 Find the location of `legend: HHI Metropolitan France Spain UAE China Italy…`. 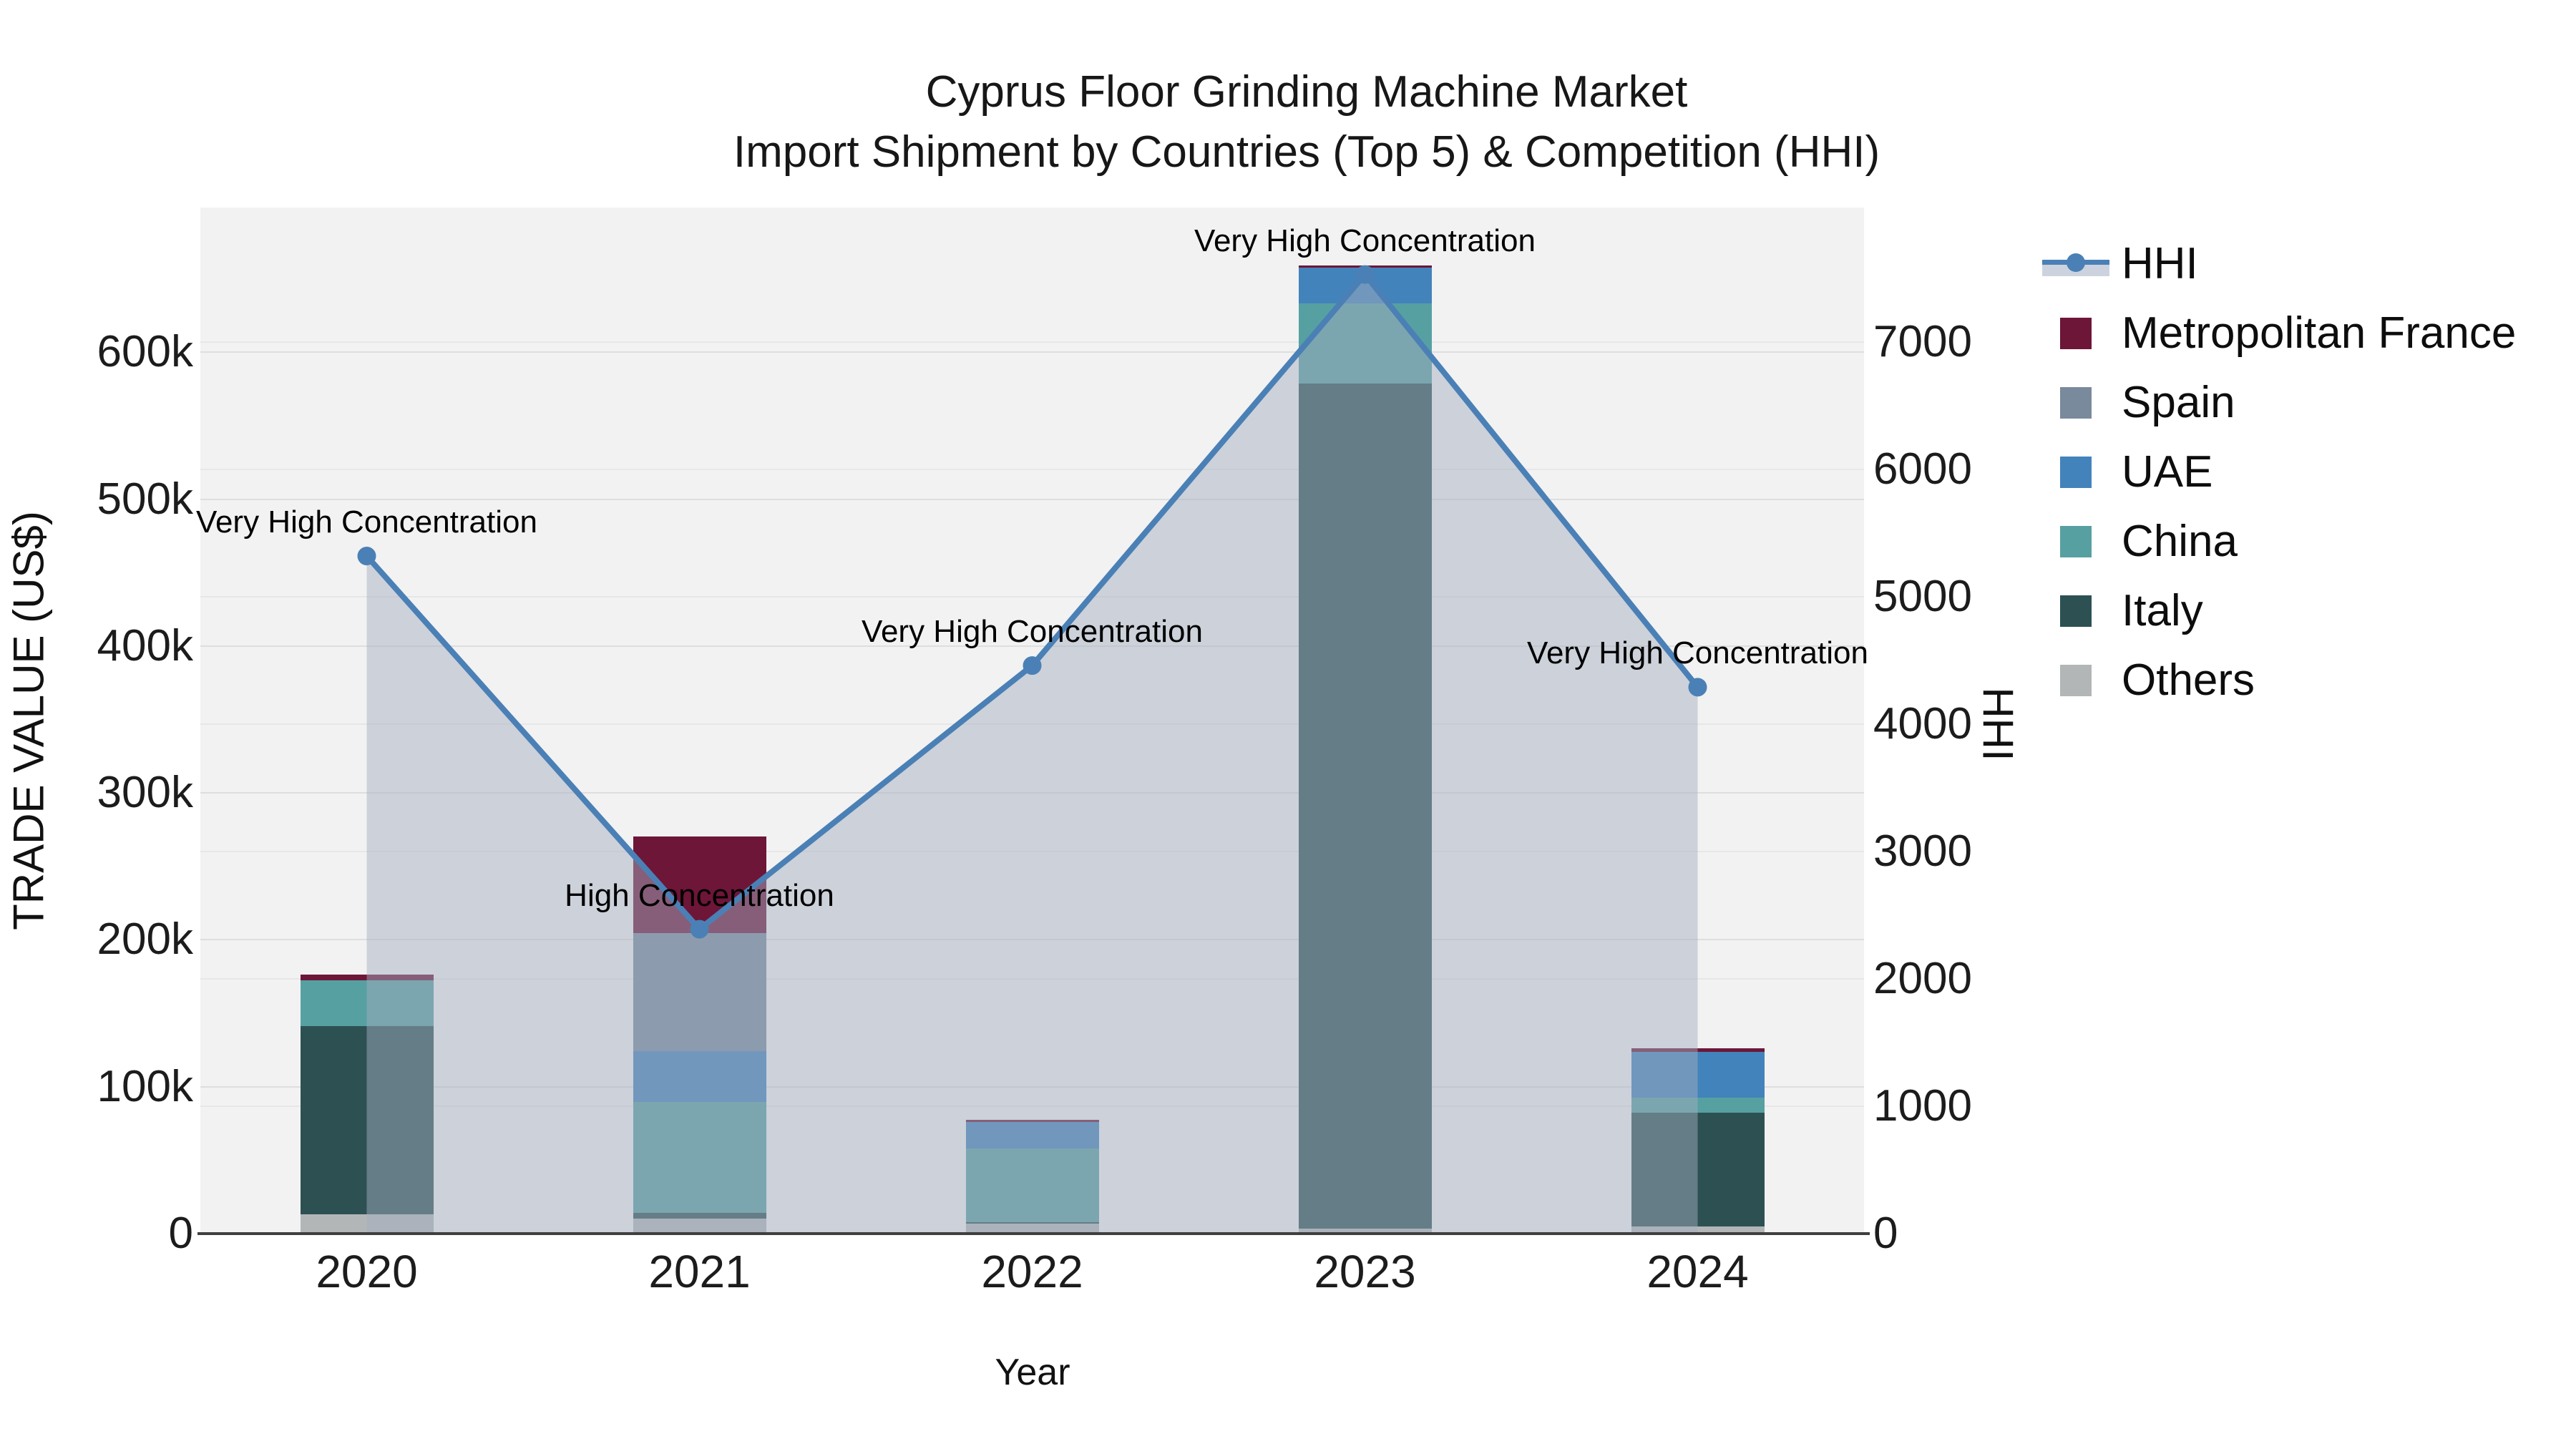

legend: HHI Metropolitan France Spain UAE China Italy… is located at coordinates (2279, 472).